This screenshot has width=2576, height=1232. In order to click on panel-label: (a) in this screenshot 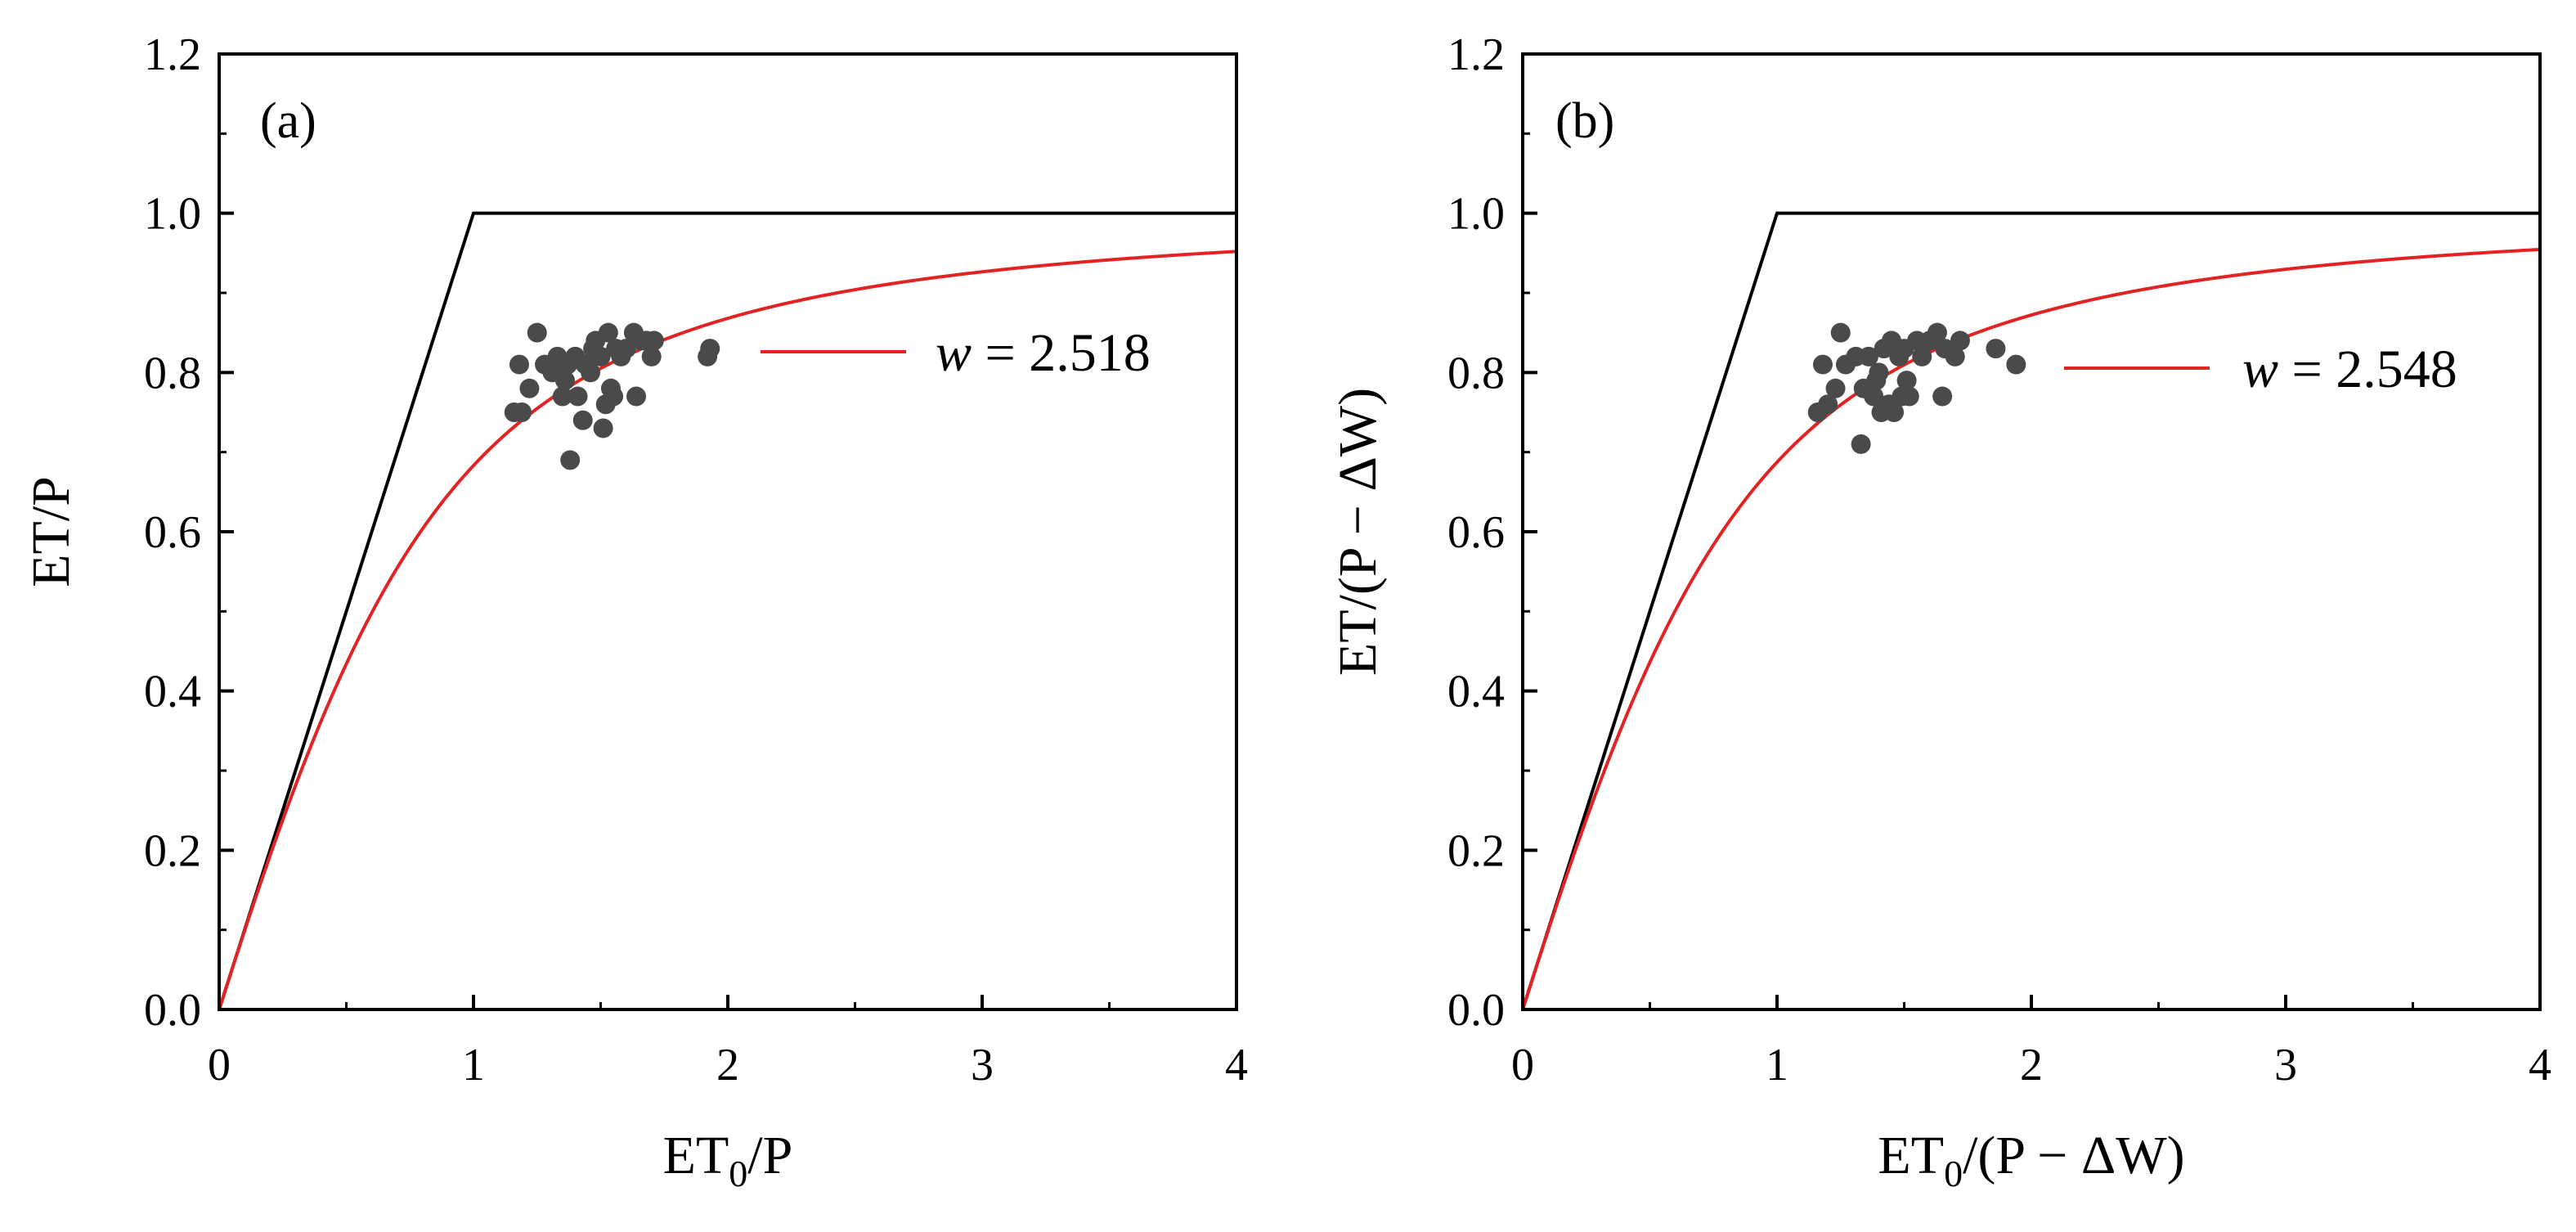, I will do `click(288, 121)`.